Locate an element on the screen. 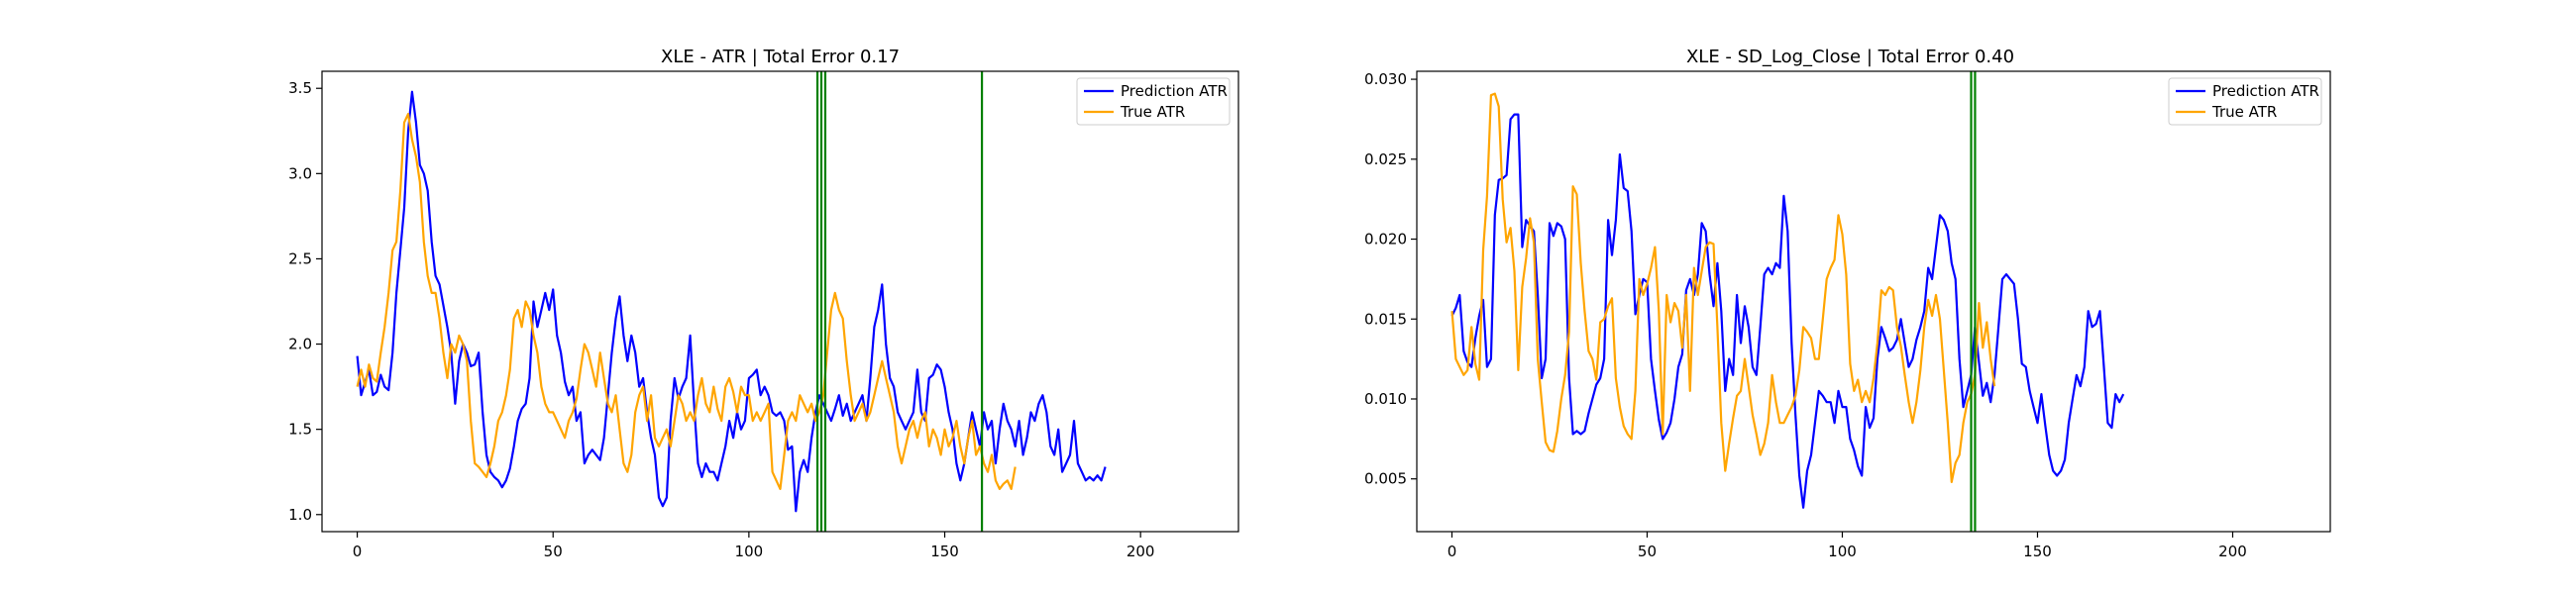  y-tick-label: 2.0 is located at coordinates (300, 344).